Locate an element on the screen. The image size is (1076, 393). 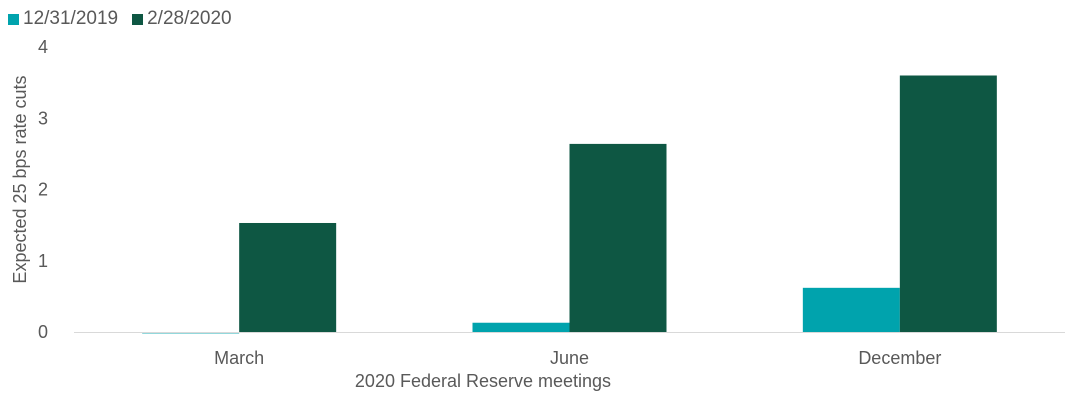
legend-item-series-2: 2/28/2020 is located at coordinates (182, 19).